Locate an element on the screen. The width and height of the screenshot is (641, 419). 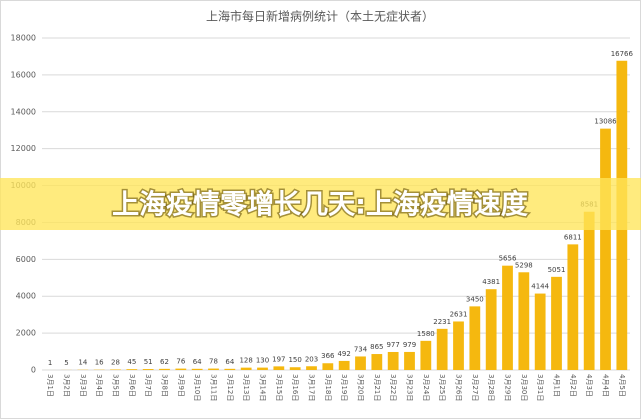
value-label: 5656 is located at coordinates (508, 259).